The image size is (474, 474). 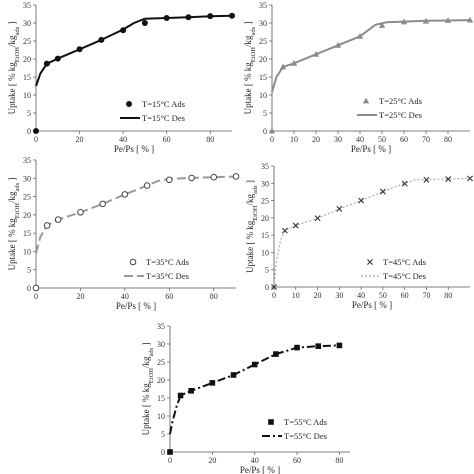 I want to click on legend-label-ads: T=45°C Ads, so click(x=404, y=262).